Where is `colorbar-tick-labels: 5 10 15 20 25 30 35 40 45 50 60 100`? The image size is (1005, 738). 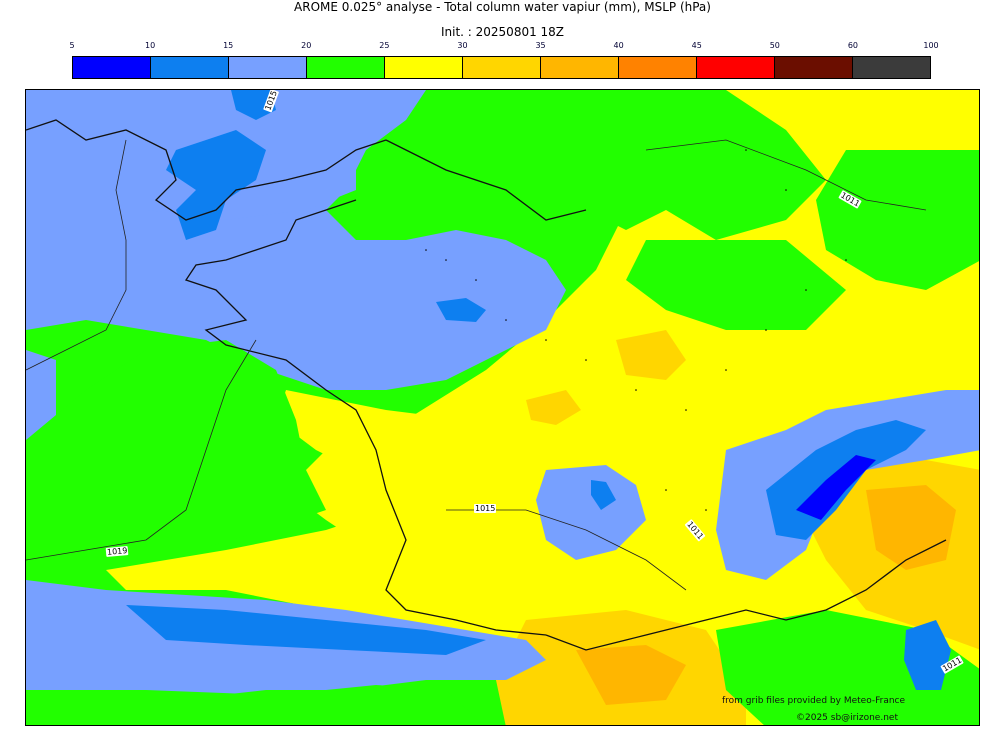
colorbar-tick-labels: 5 10 15 20 25 30 35 40 45 50 60 100 is located at coordinates (503, 47).